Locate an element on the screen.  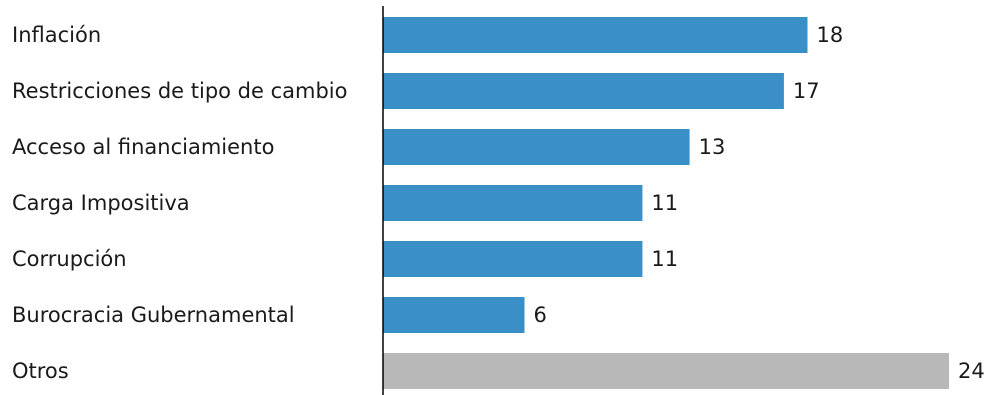
value-label-3: 11 is located at coordinates (664, 203).